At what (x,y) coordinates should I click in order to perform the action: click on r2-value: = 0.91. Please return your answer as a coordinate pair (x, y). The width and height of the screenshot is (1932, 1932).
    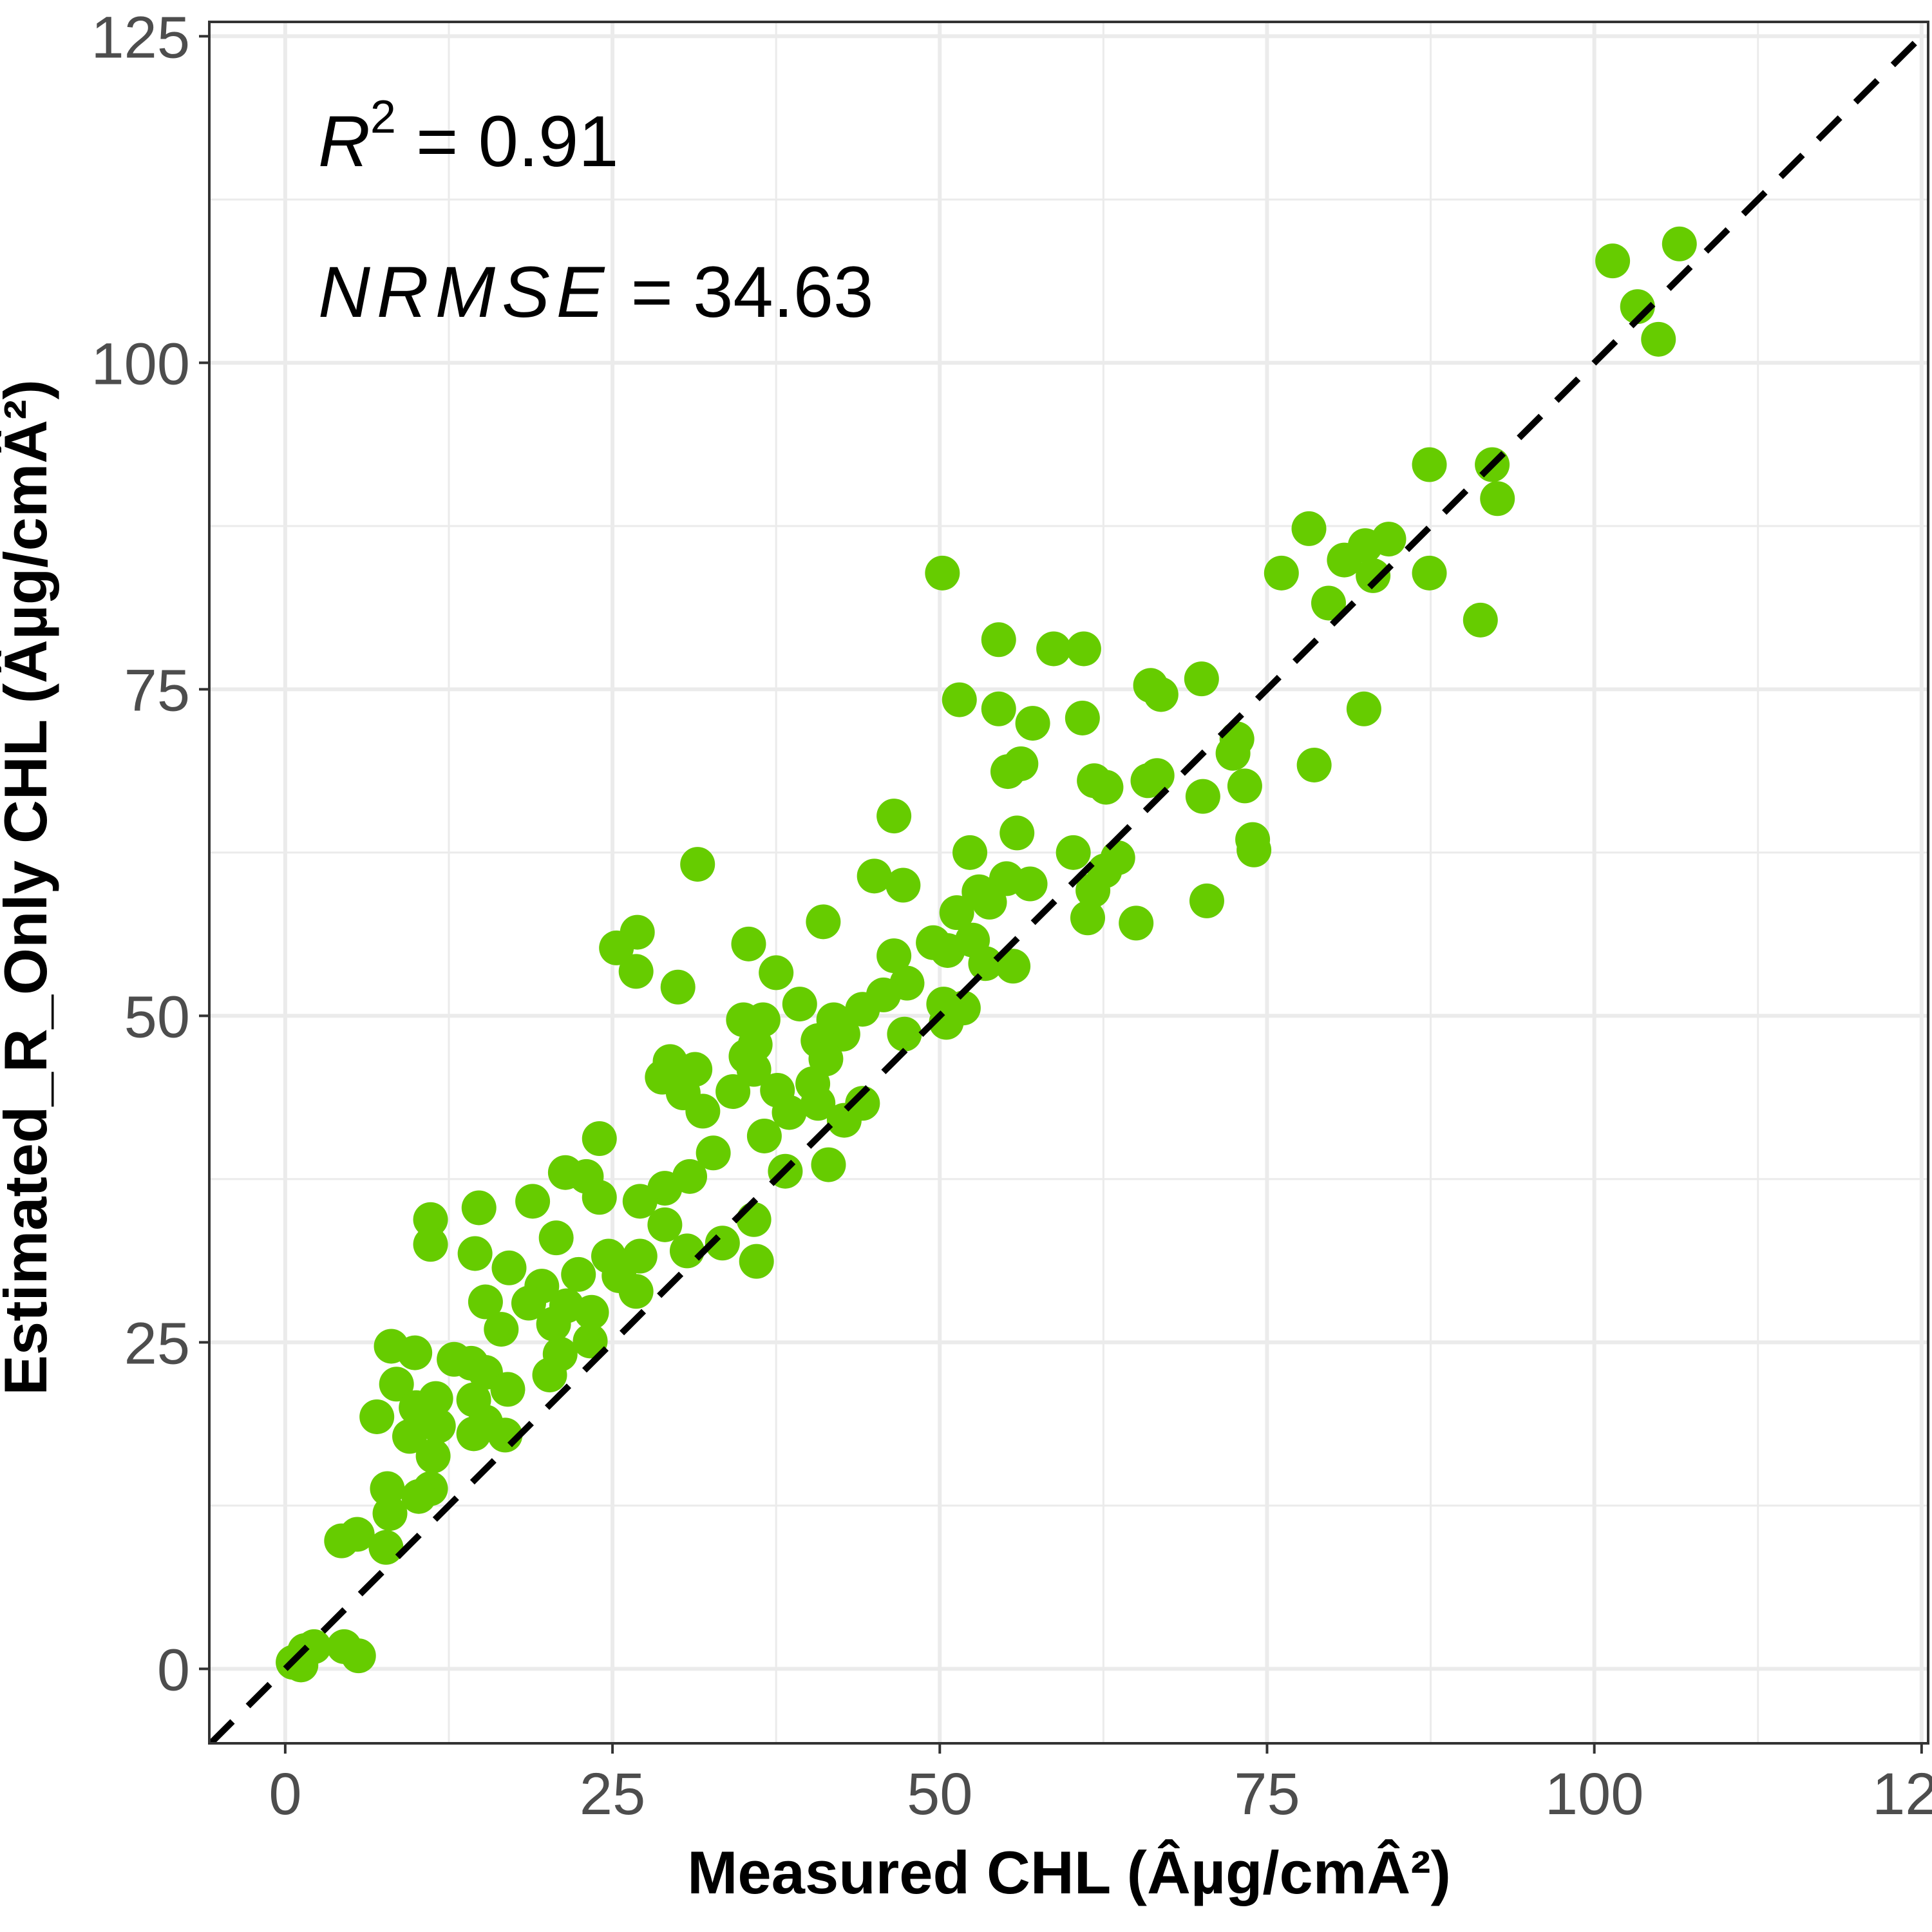
    Looking at the image, I should click on (508, 141).